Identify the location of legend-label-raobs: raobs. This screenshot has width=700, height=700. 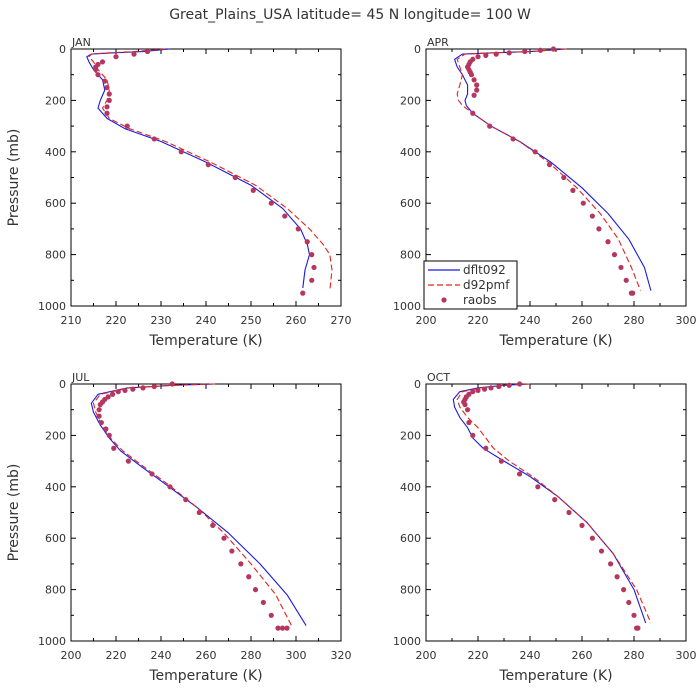
(480, 300).